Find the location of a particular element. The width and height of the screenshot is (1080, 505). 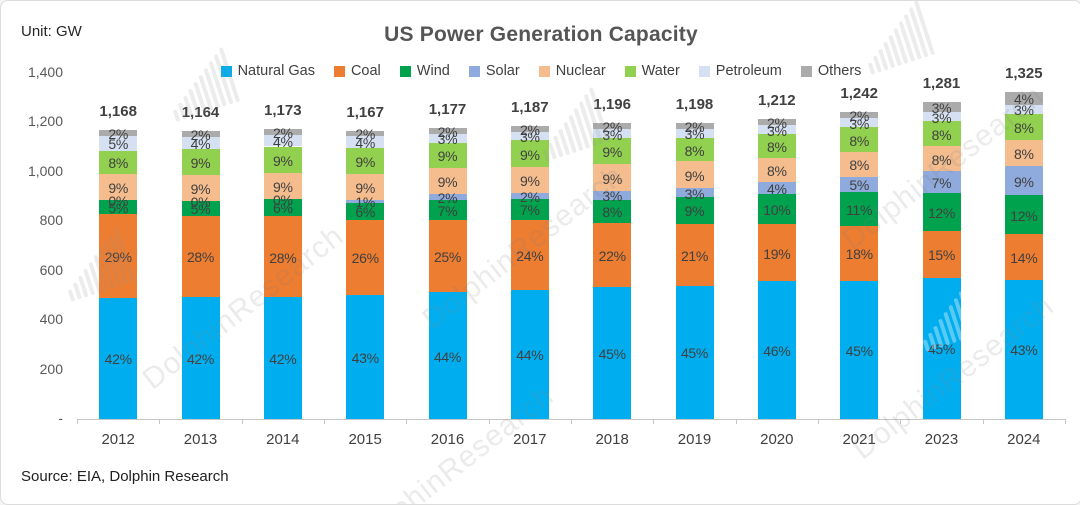

legend-item-solar: Solar is located at coordinates (494, 71).